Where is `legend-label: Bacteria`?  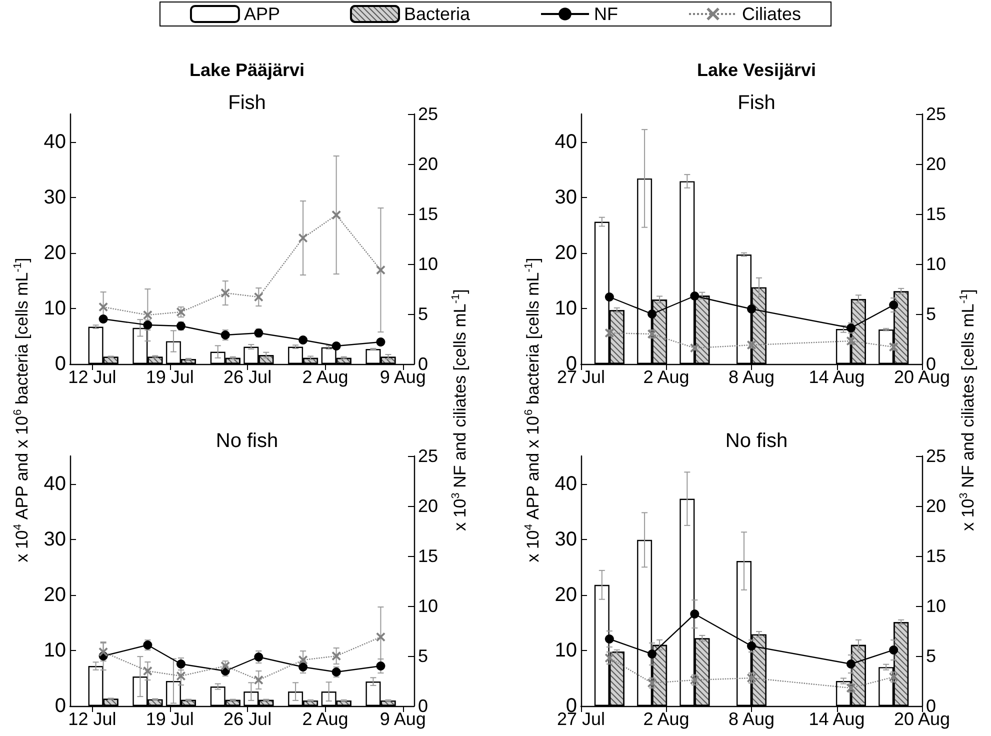 legend-label: Bacteria is located at coordinates (438, 14).